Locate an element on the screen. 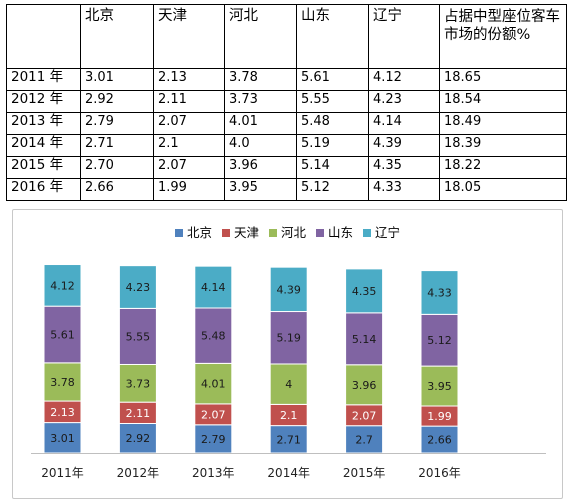  table-cell: 2.79 is located at coordinates (117, 123).